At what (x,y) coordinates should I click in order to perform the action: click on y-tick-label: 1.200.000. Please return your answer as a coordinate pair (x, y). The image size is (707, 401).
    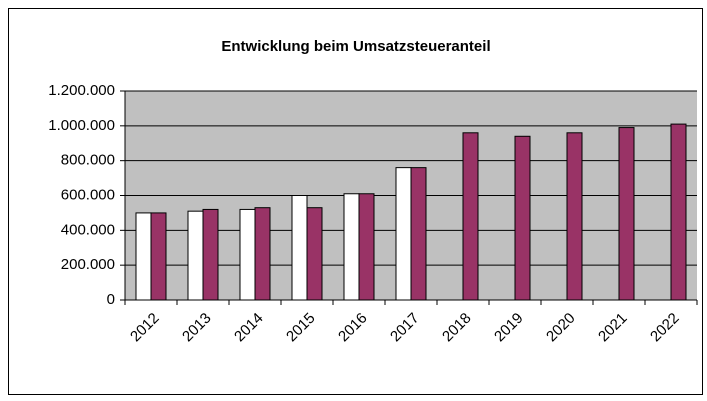
    Looking at the image, I should click on (81, 90).